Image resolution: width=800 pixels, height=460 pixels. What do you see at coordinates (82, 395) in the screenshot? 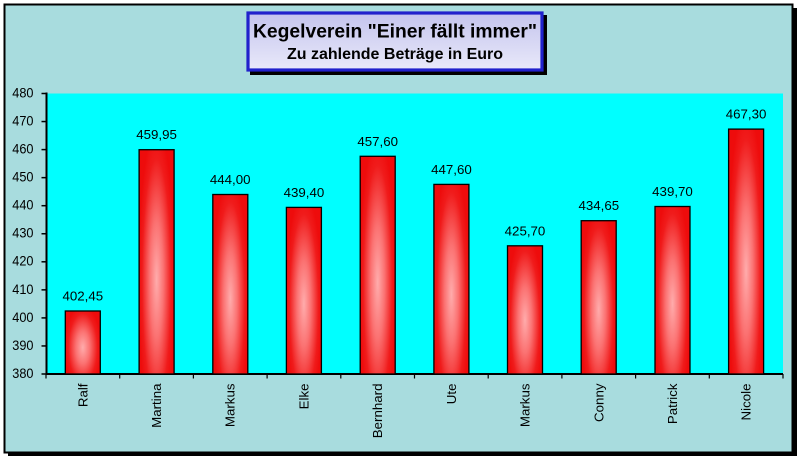
I see `svg-text: Ralf` at bounding box center [82, 395].